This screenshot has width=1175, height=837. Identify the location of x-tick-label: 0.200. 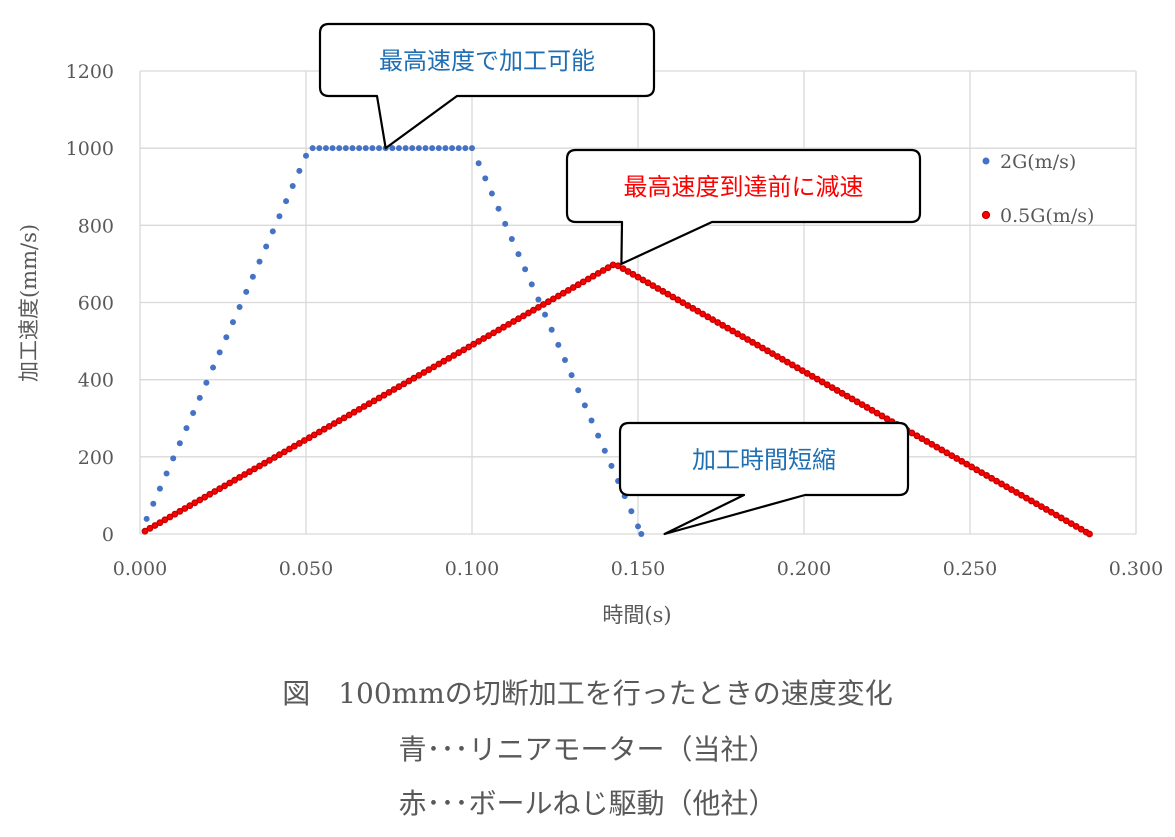
(804, 569).